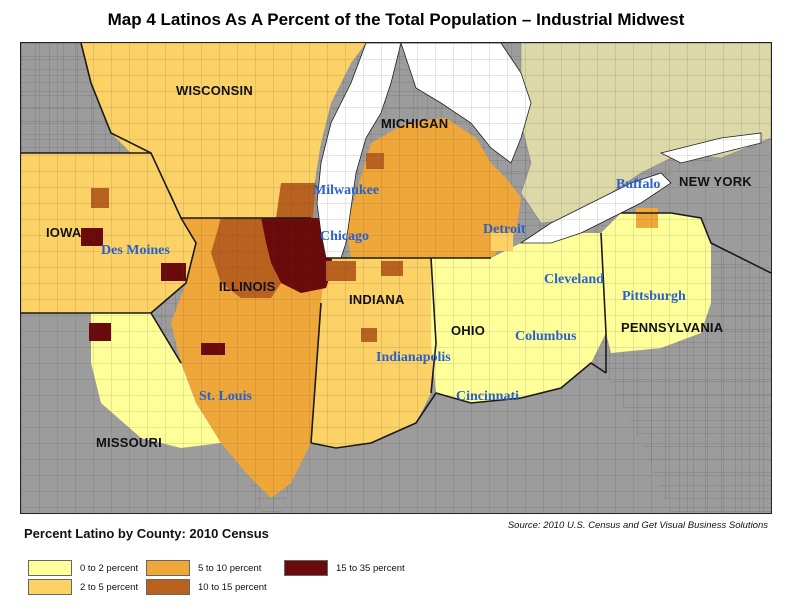  I want to click on legend-label: 2 to 5 percent, so click(109, 587).